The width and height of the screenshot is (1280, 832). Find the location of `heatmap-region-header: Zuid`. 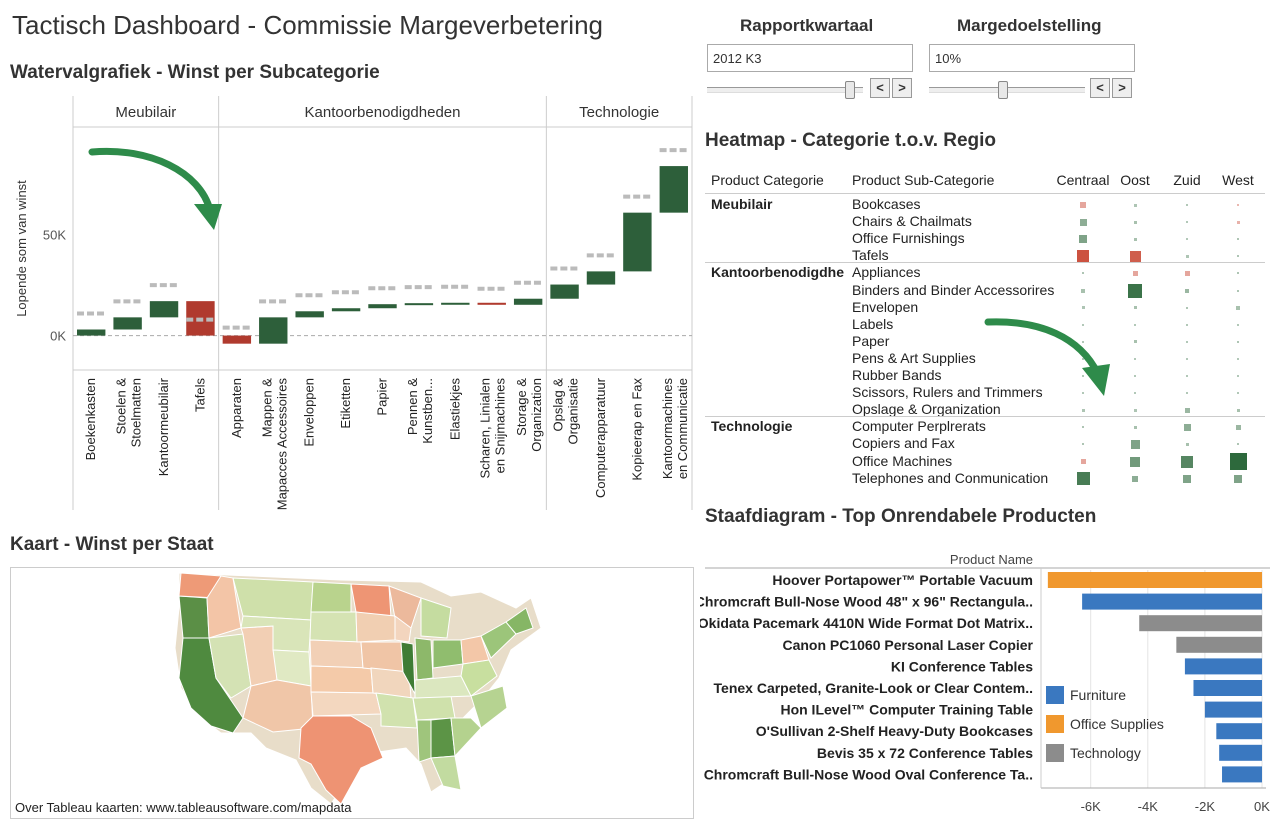

heatmap-region-header: Zuid is located at coordinates (1187, 180).